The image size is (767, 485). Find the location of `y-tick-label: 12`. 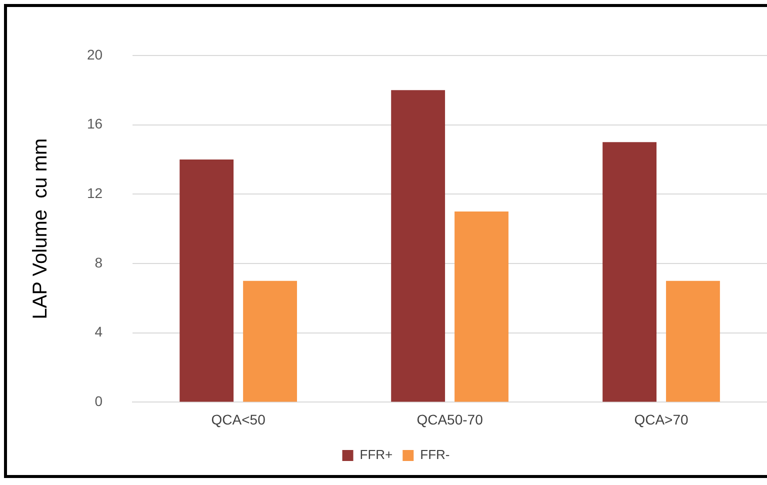

y-tick-label: 12 is located at coordinates (94, 192).